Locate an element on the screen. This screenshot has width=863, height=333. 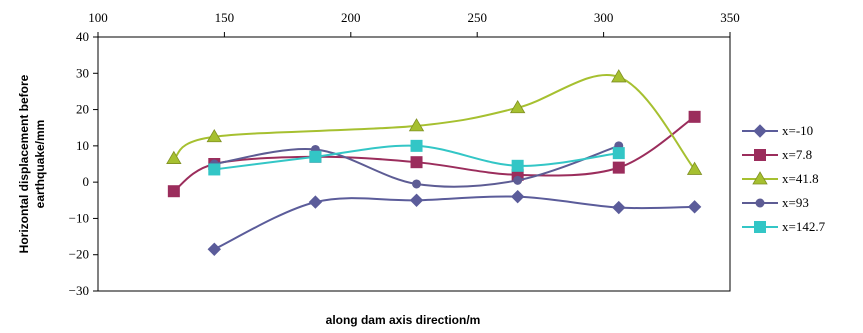
y-tick-label: 30 is located at coordinates (82, 72).